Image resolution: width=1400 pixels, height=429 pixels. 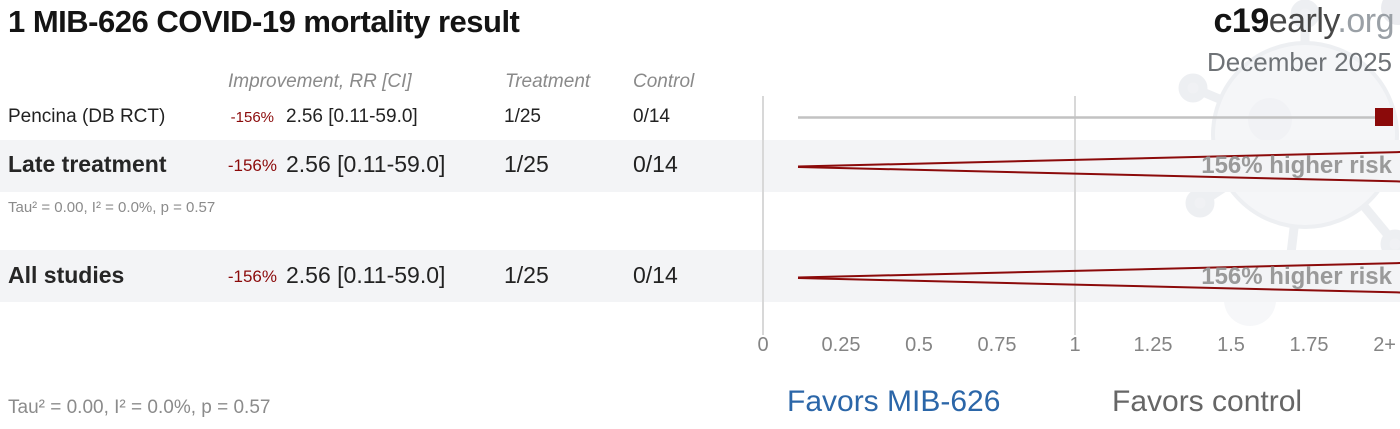 What do you see at coordinates (894, 401) in the screenshot?
I see `favors-treatment-label: Favors MIB-626` at bounding box center [894, 401].